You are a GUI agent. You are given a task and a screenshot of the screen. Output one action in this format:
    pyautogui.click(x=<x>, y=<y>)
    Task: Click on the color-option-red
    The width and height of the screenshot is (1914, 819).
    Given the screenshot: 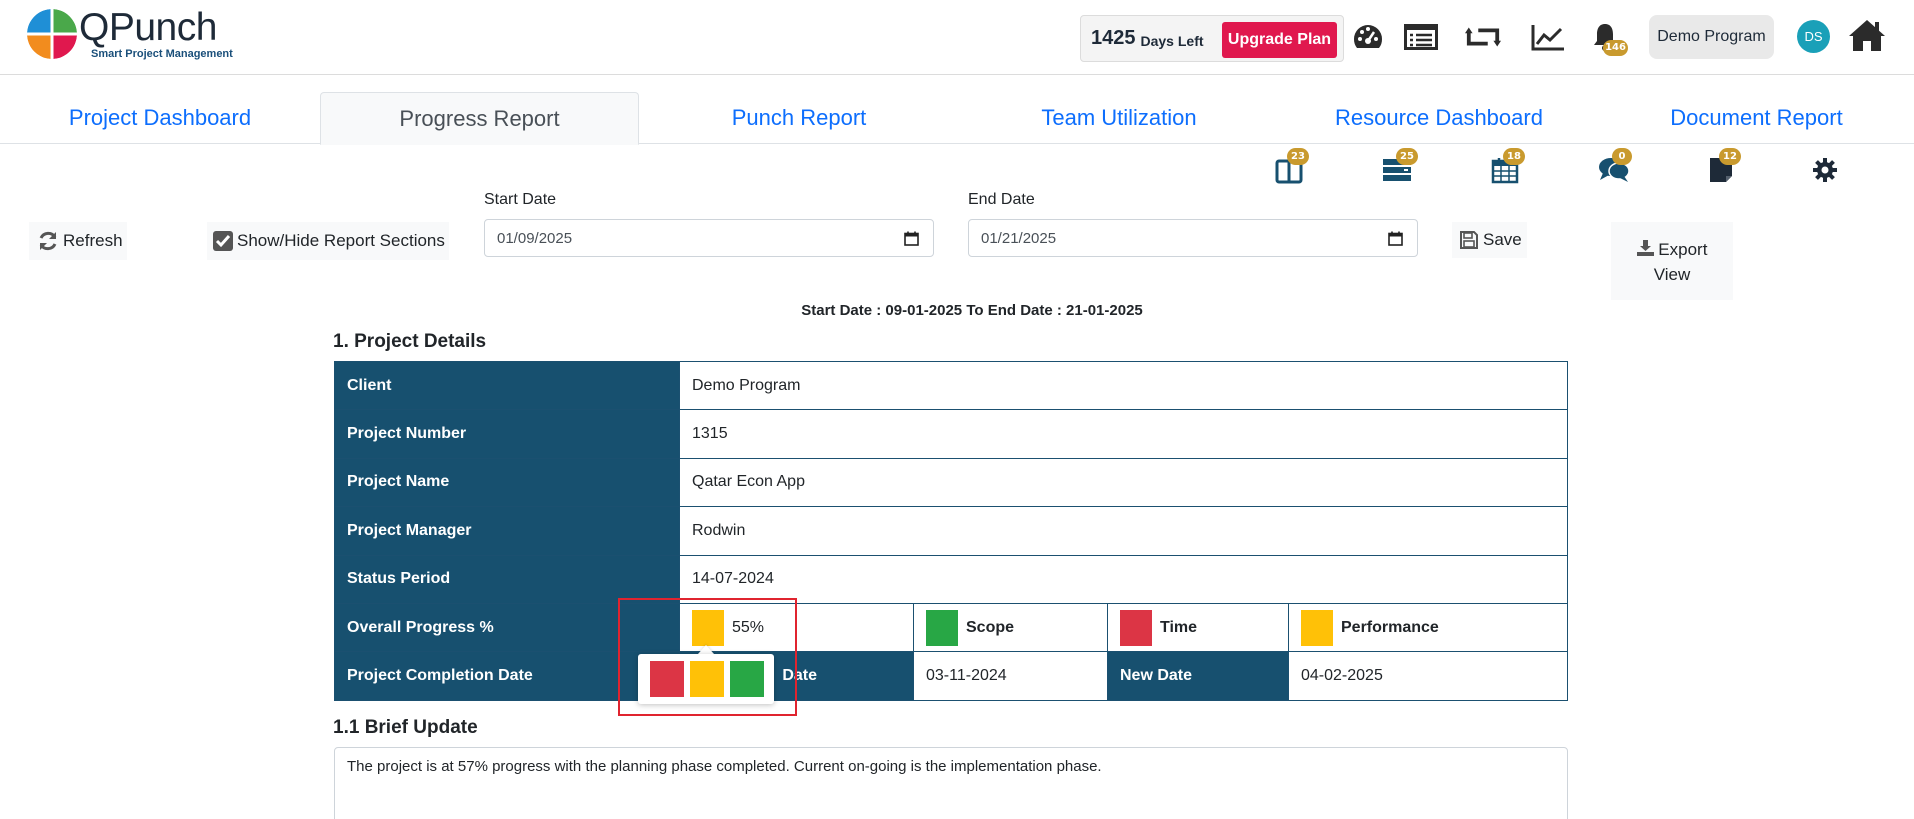 What is the action you would take?
    pyautogui.click(x=667, y=679)
    